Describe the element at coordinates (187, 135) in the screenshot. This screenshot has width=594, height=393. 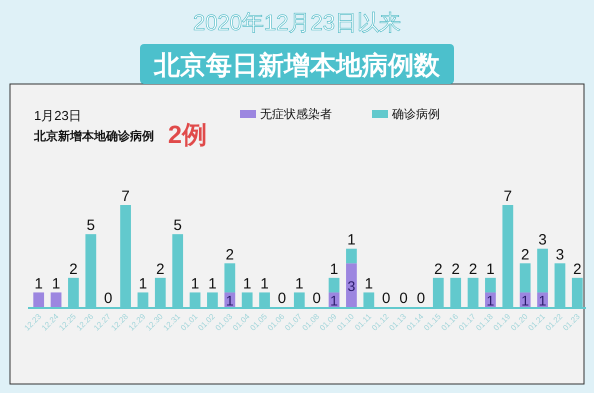
I see `text: 2例` at that location.